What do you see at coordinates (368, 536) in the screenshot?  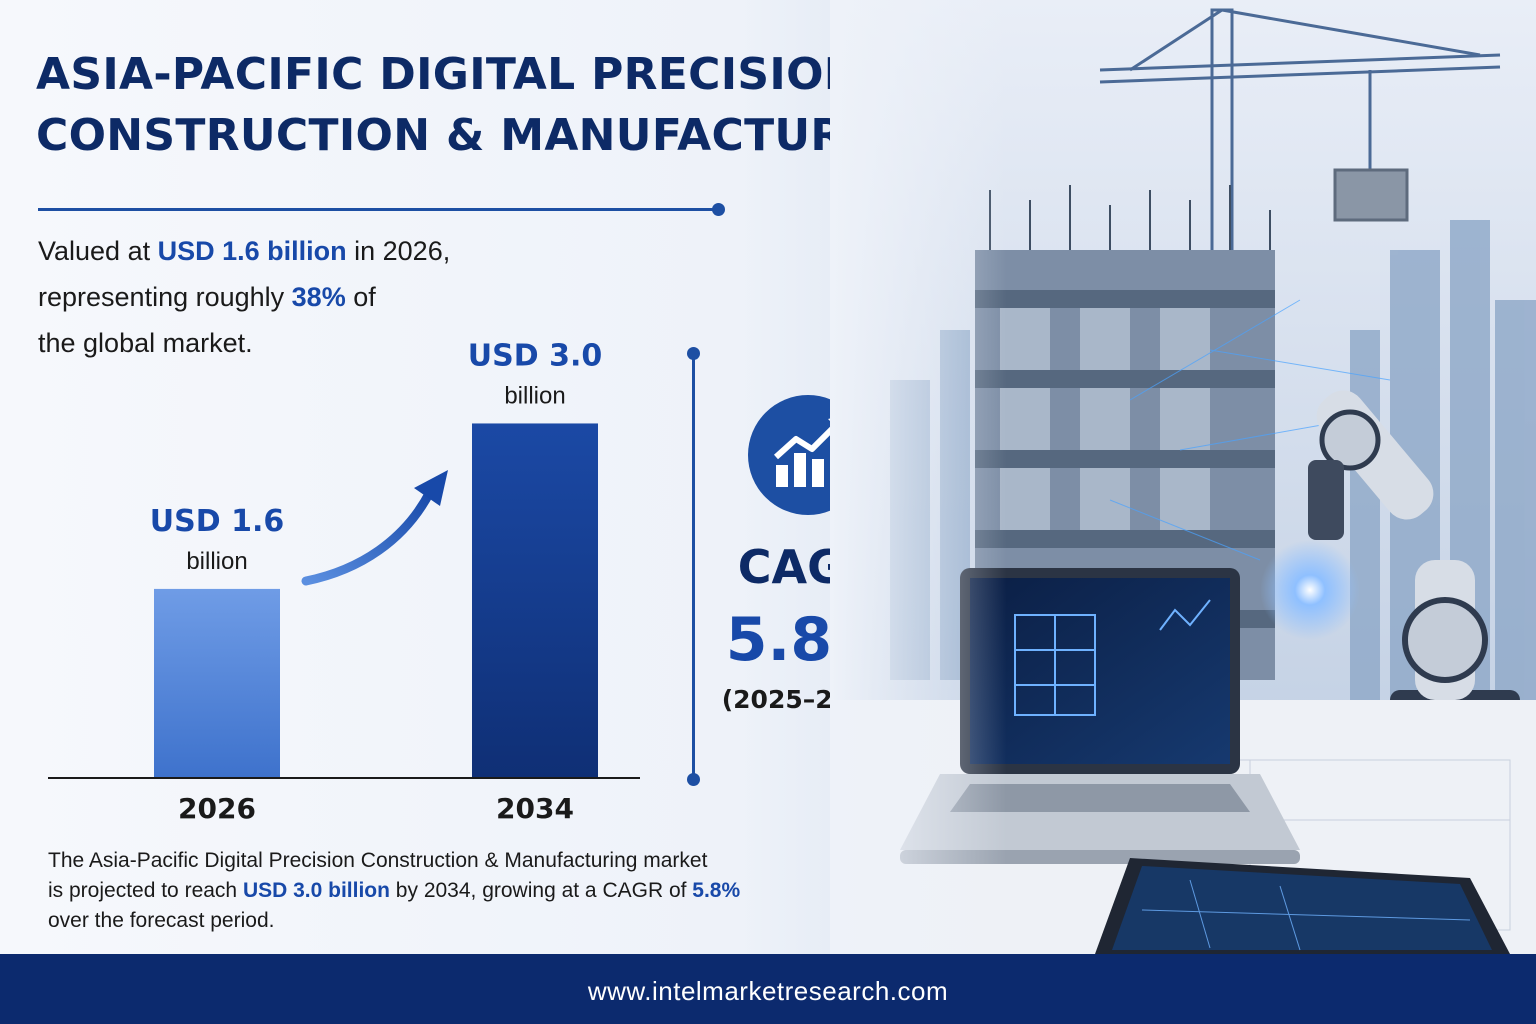 I see `growth-arrow` at bounding box center [368, 536].